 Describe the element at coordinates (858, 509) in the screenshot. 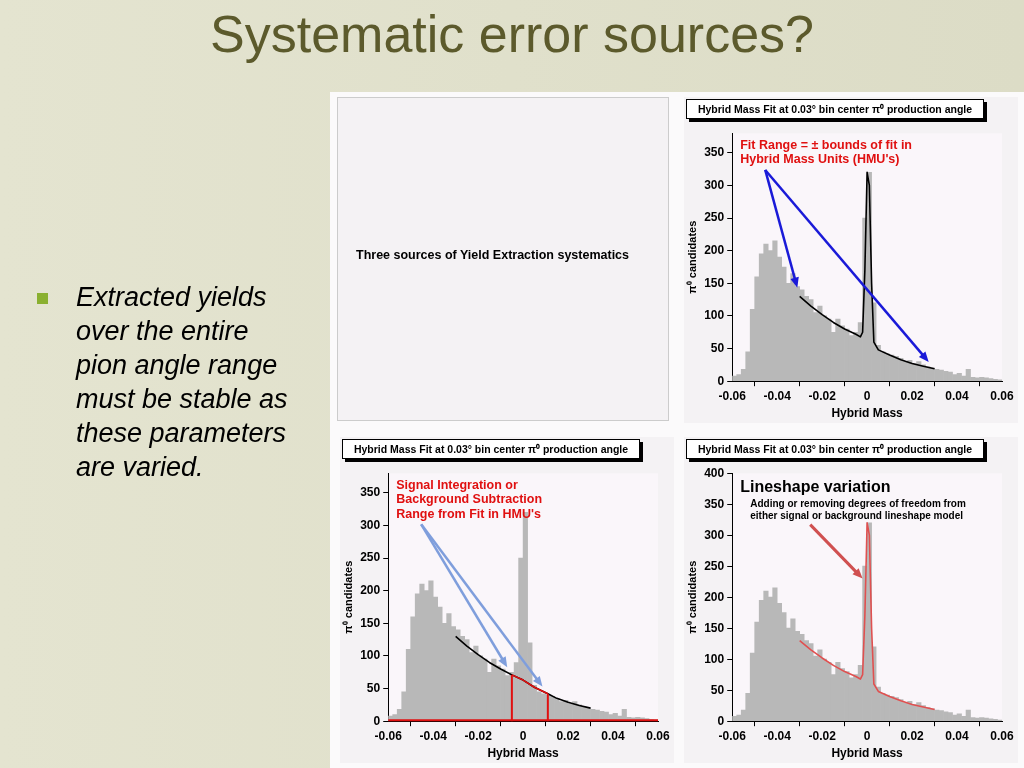

I see `annotation: Adding or removing degrees of freedom from either signal or background lineshape model` at that location.